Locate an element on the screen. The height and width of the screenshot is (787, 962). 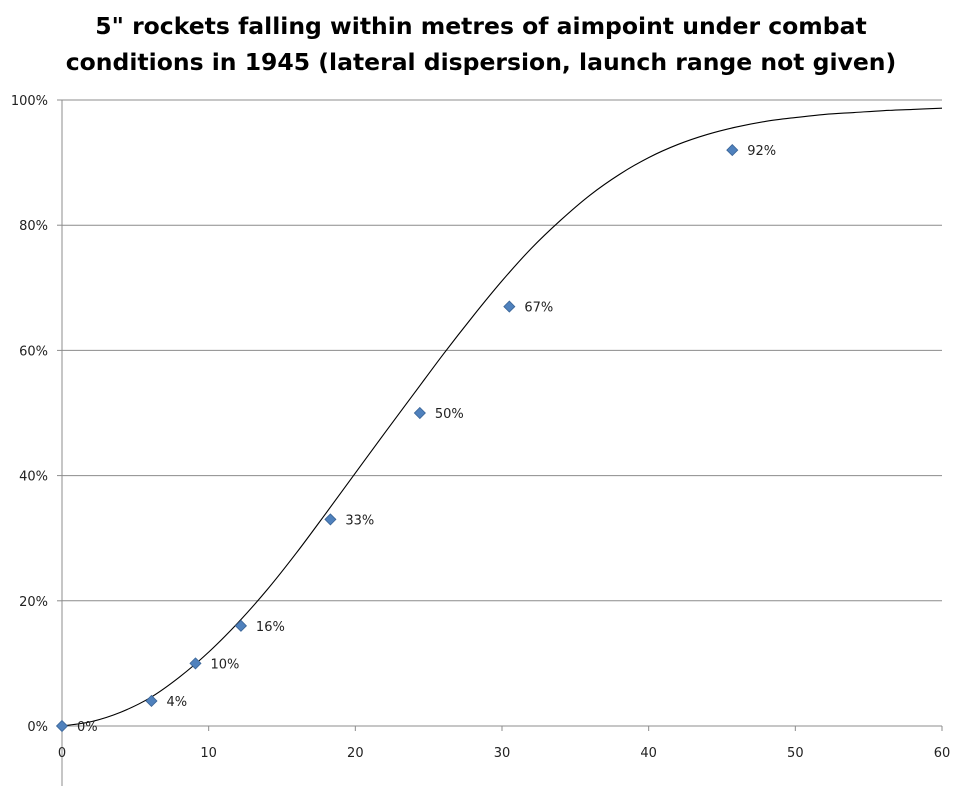
data-label-0-2: 10% is located at coordinates (224, 664).